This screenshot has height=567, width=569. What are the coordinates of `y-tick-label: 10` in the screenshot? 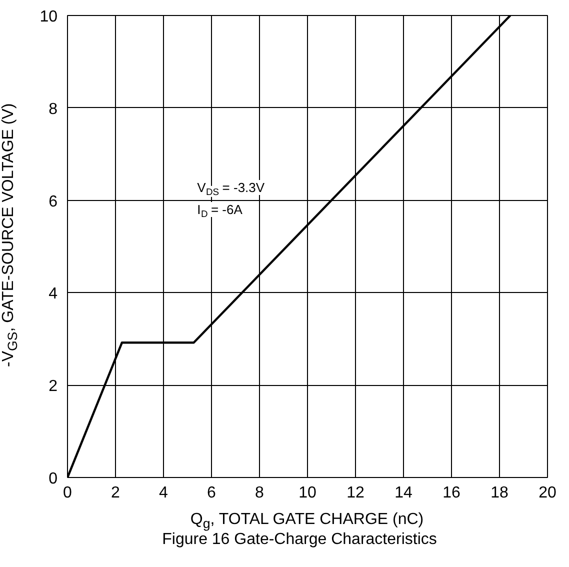 It's located at (49, 17).